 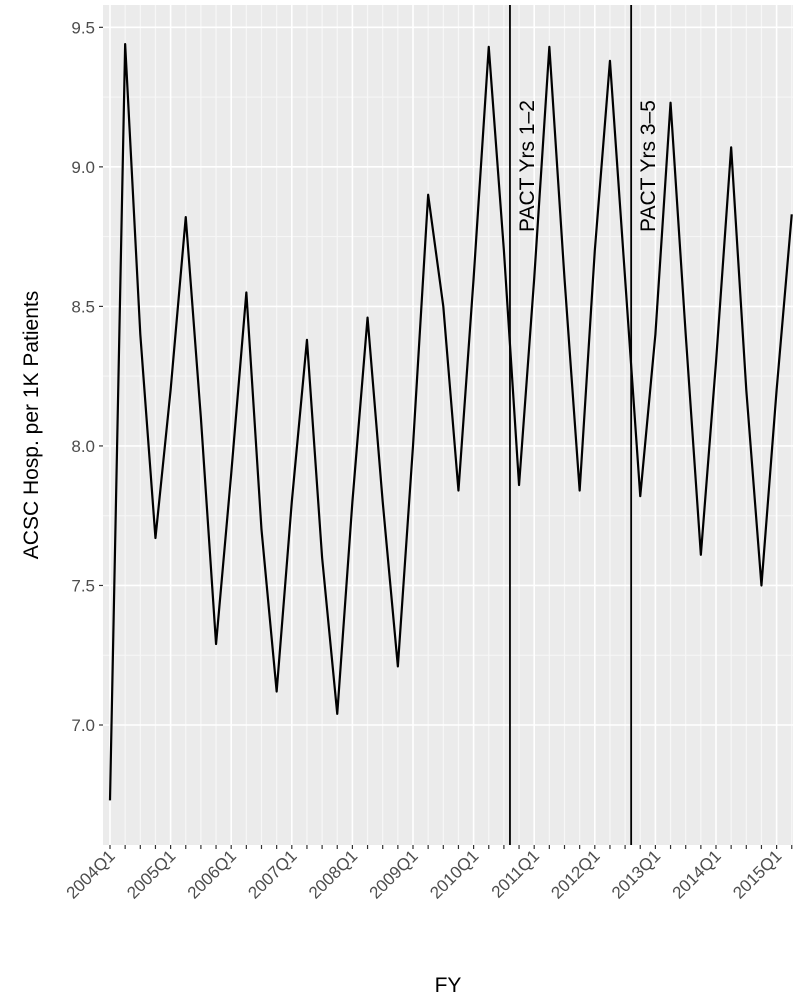 What do you see at coordinates (212, 874) in the screenshot?
I see `x-tick-label: 2006Q1` at bounding box center [212, 874].